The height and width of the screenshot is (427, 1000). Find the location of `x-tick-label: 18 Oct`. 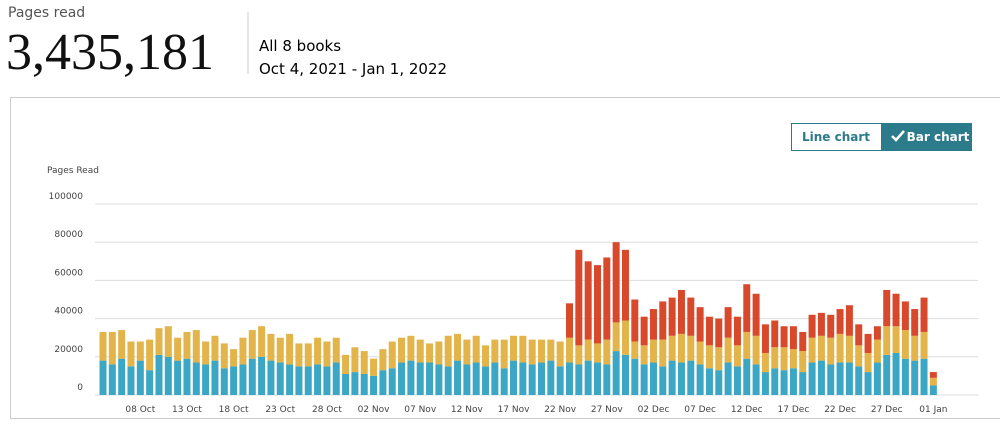

x-tick-label: 18 Oct is located at coordinates (234, 410).